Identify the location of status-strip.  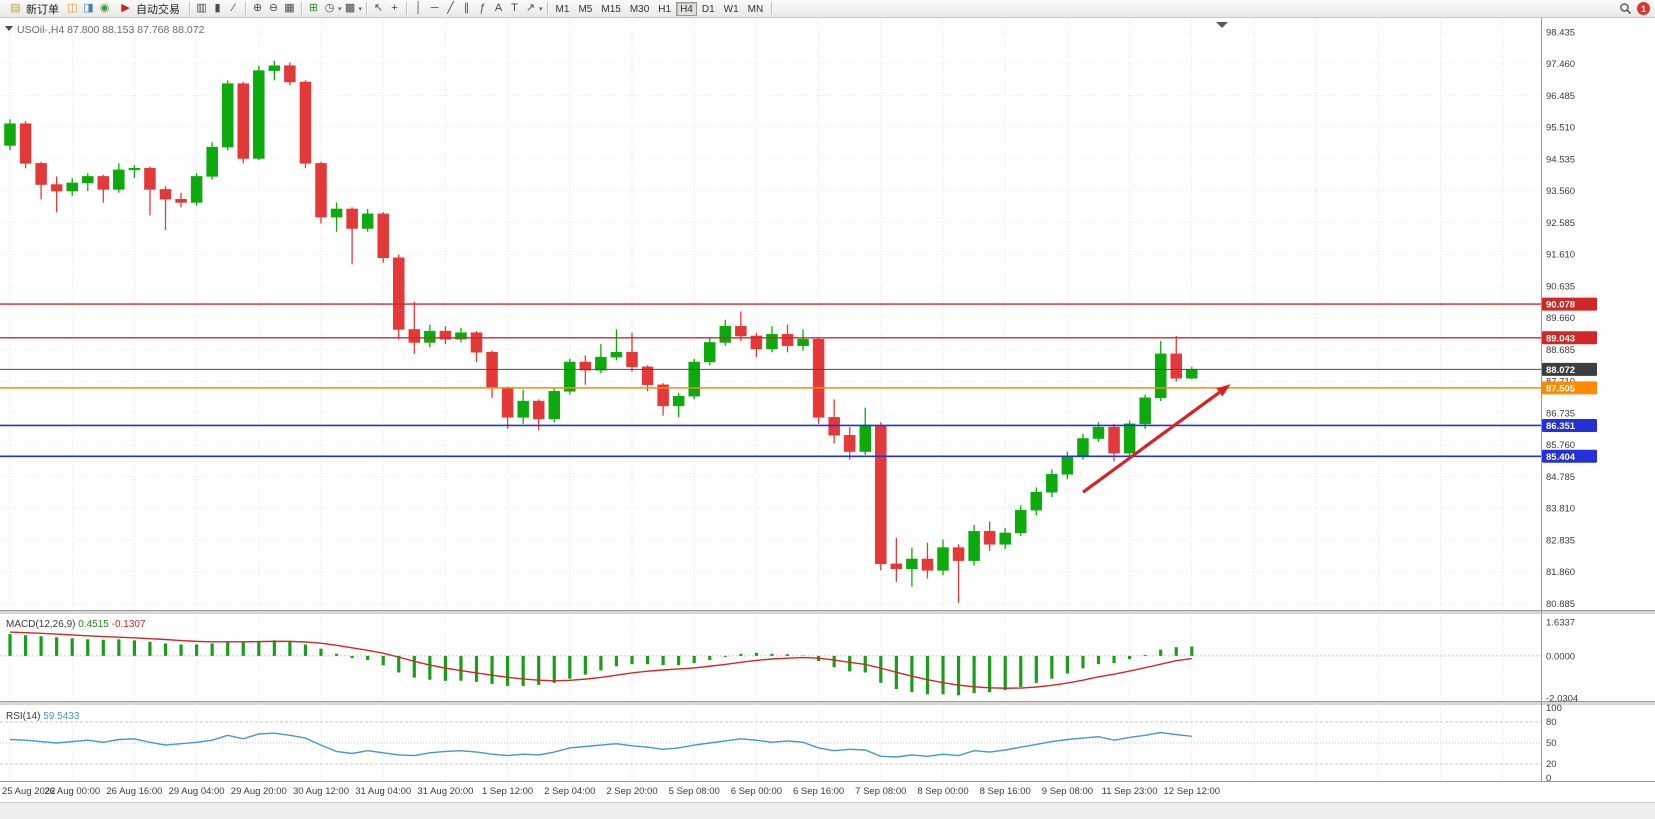
(827, 810).